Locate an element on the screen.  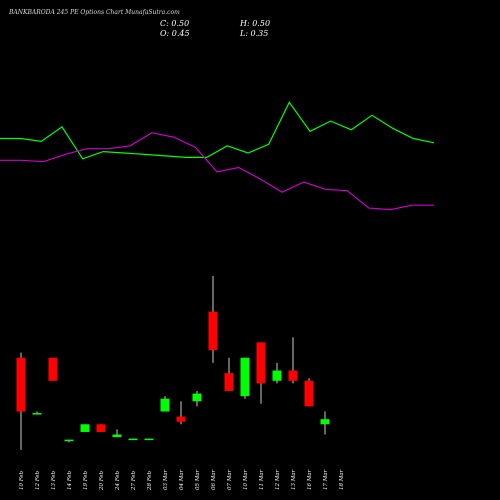
high-label: H: 0.50 is located at coordinates (255, 23).